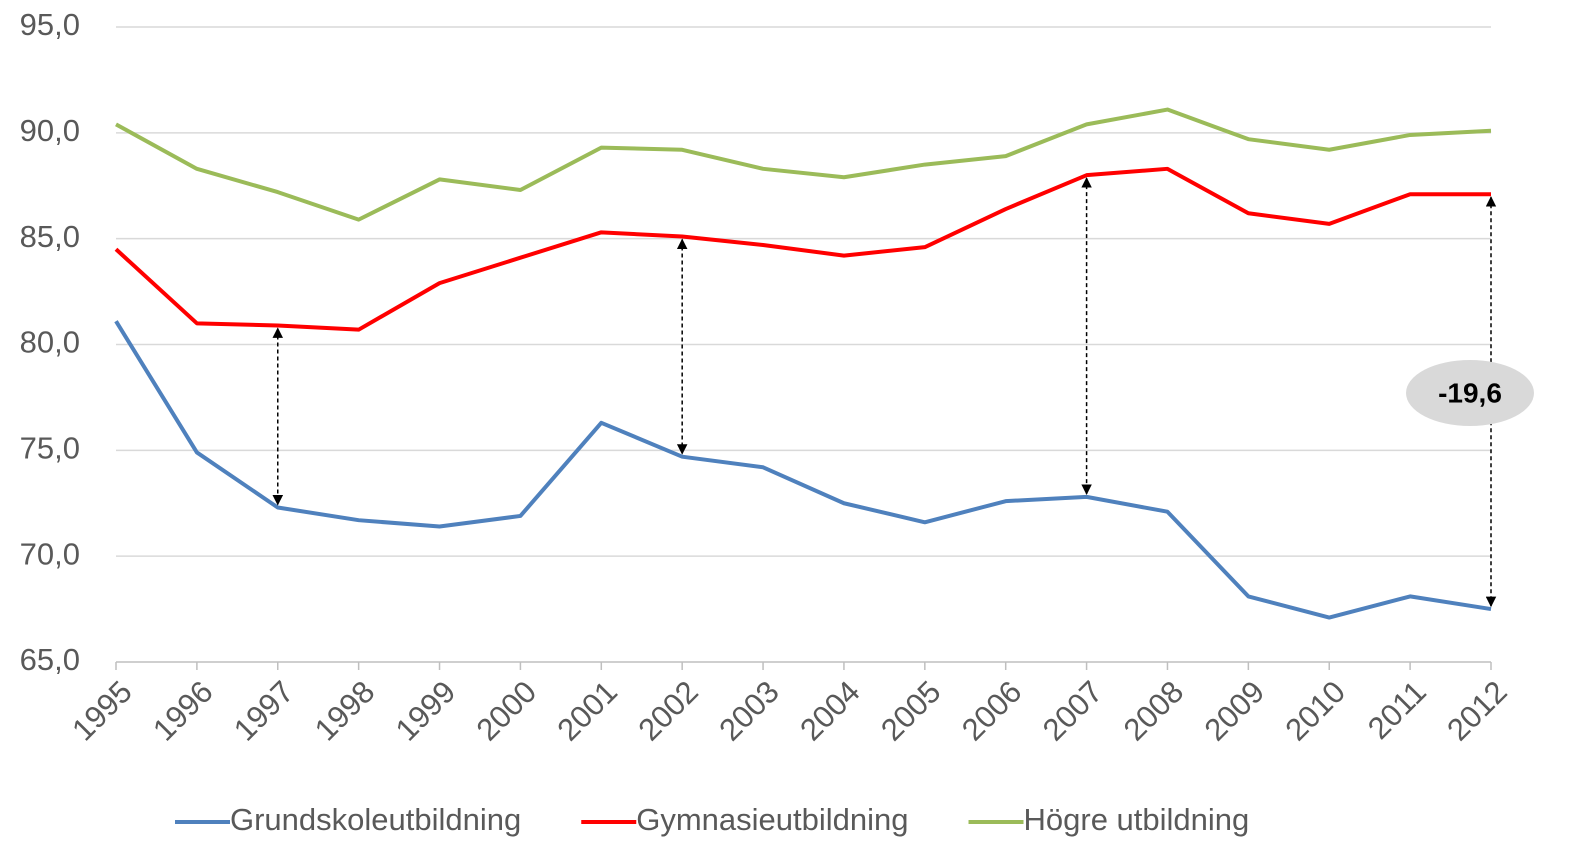  What do you see at coordinates (1397, 710) in the screenshot?
I see `x-tick-label: 2011` at bounding box center [1397, 710].